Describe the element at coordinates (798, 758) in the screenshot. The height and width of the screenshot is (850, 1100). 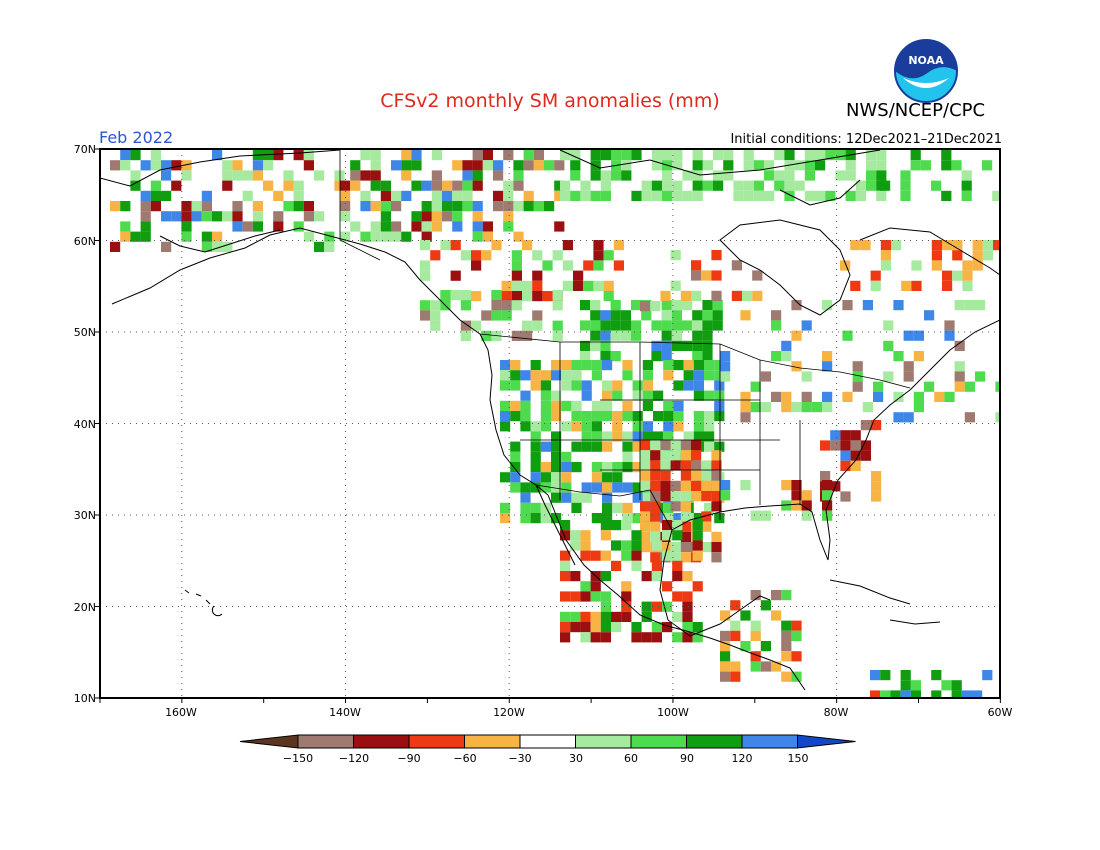
I see `colorbar-label: 150` at that location.